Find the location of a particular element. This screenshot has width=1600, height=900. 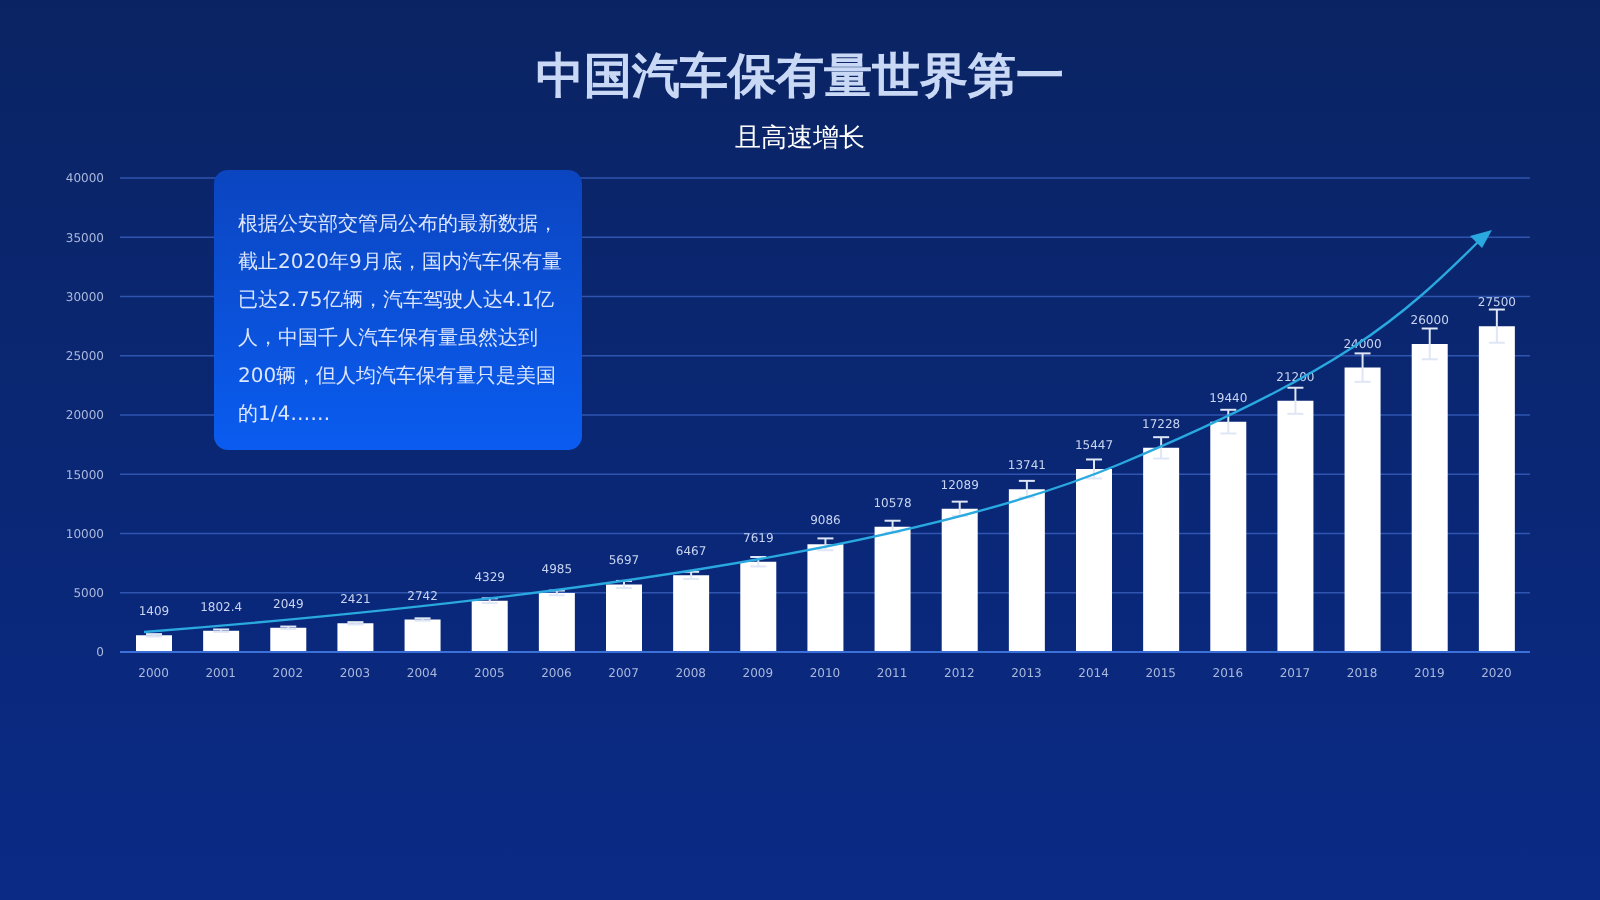

chart-title: 中国汽车保有量世界第一 is located at coordinates (800, 77).